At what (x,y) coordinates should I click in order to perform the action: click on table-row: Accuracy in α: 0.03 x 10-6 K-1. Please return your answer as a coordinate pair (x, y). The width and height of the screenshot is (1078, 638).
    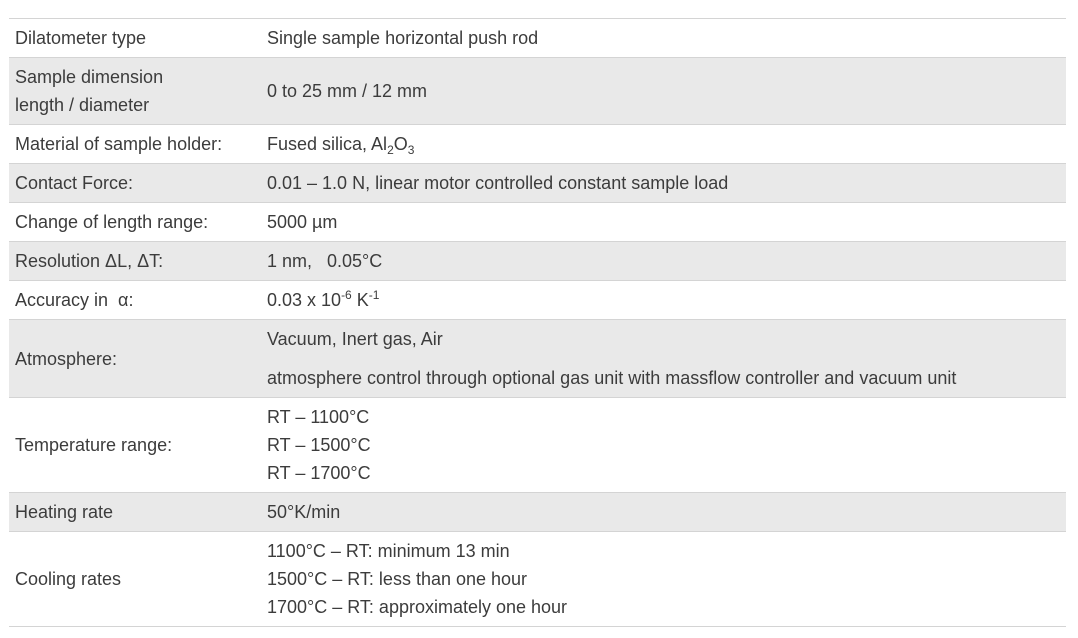
    Looking at the image, I should click on (537, 300).